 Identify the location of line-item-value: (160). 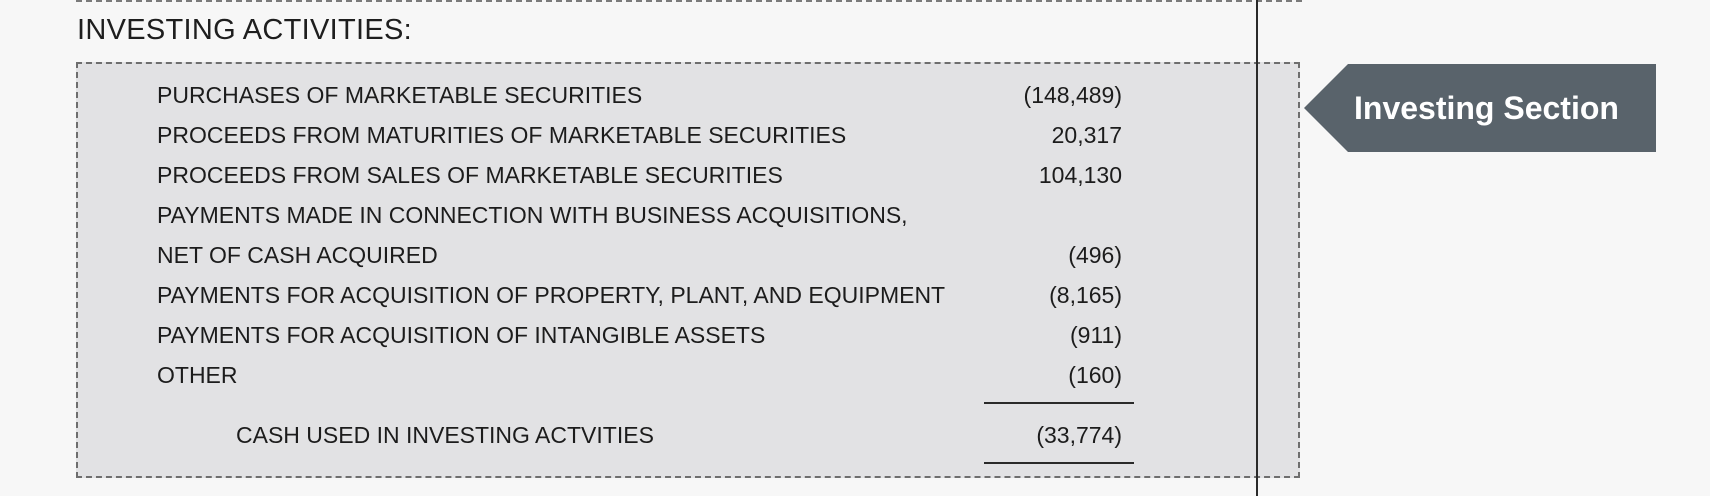
(1095, 375).